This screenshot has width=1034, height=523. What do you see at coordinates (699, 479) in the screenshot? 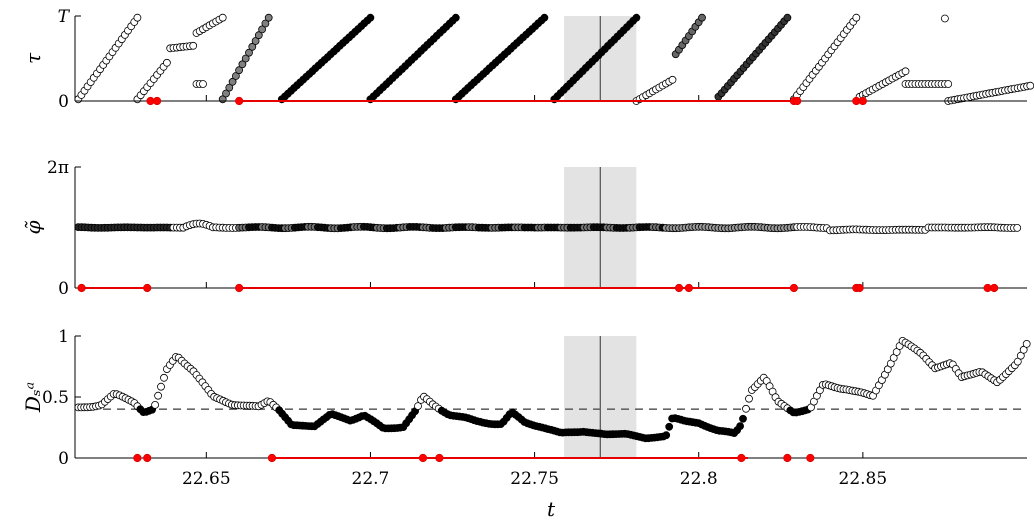
I see `x-tick-label: 22.8` at bounding box center [699, 479].